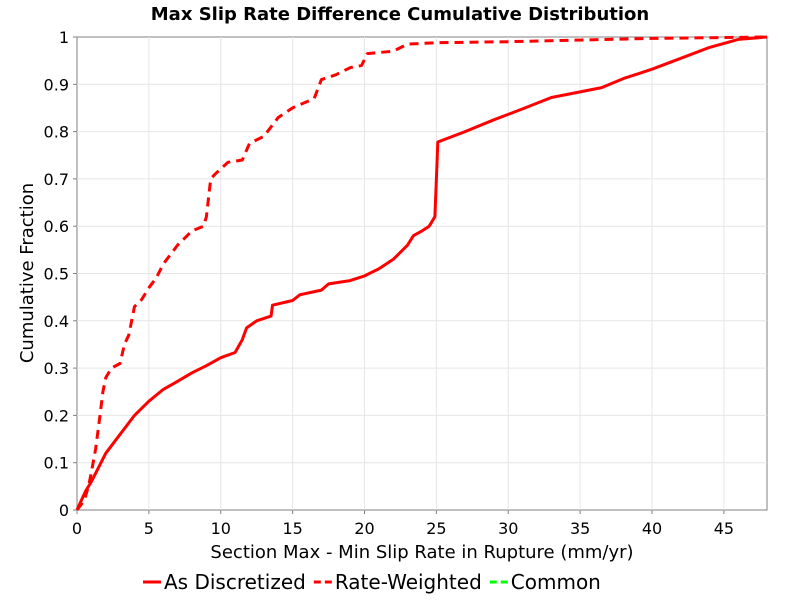  I want to click on x-tick-label: 20, so click(364, 528).